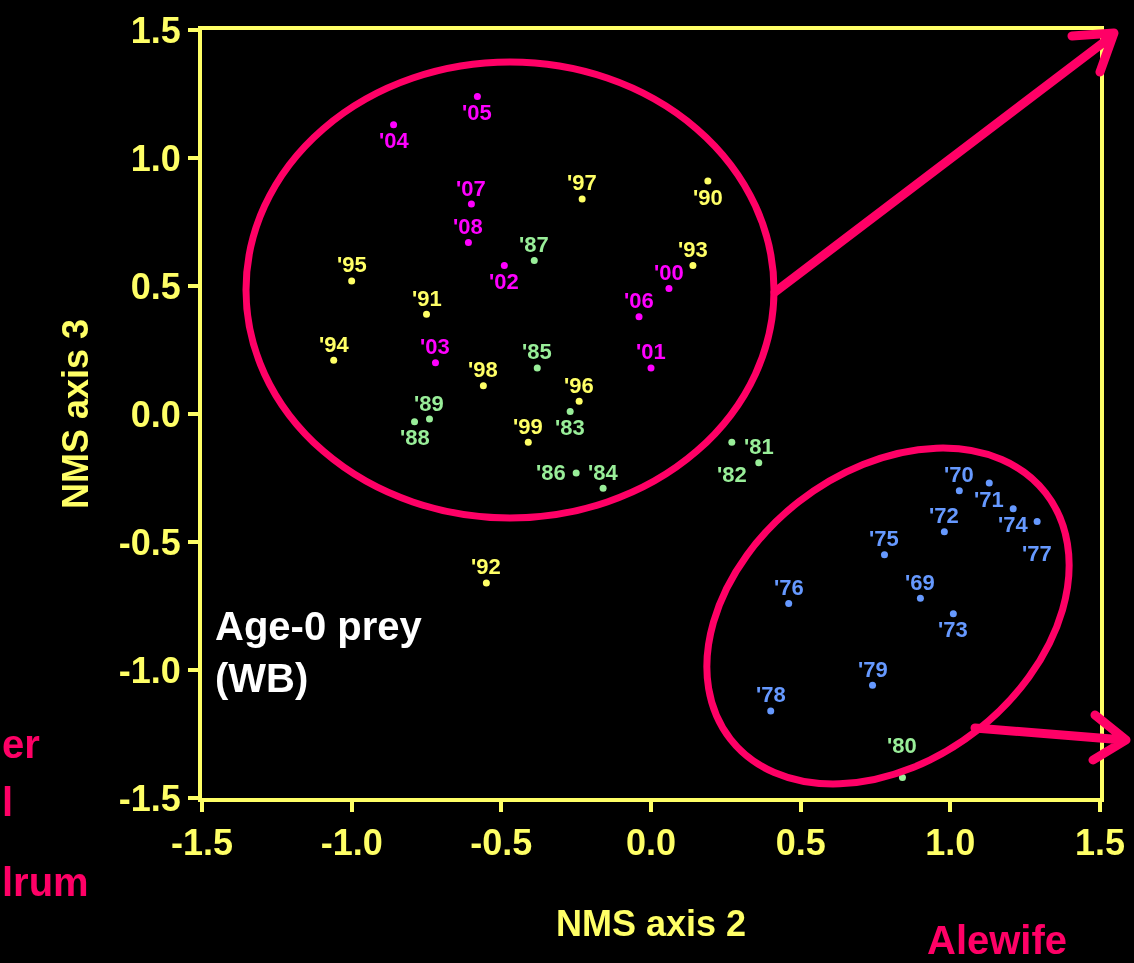  Describe the element at coordinates (582, 182) in the screenshot. I see `annotation: '97` at that location.